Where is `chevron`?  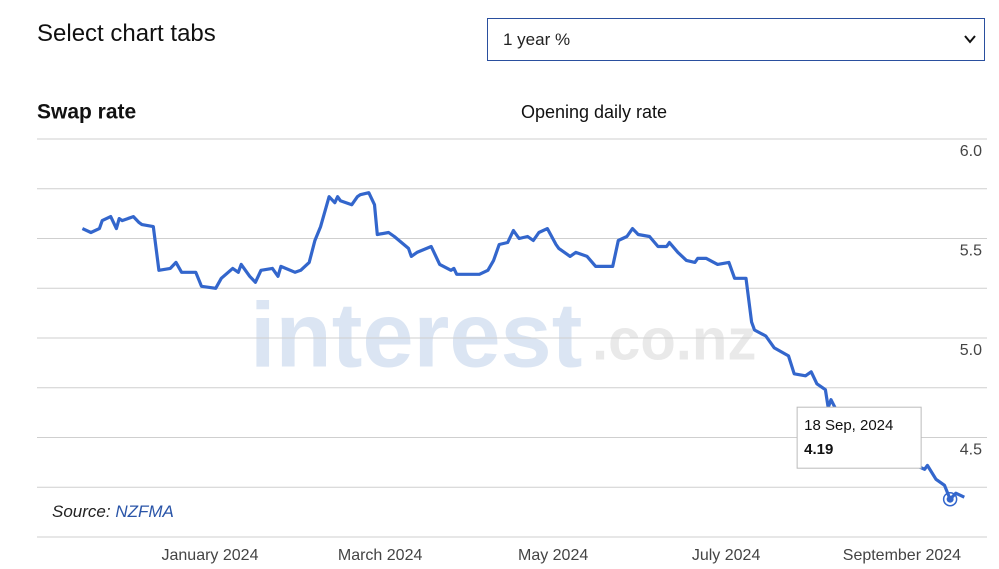
chevron is located at coordinates (970, 39).